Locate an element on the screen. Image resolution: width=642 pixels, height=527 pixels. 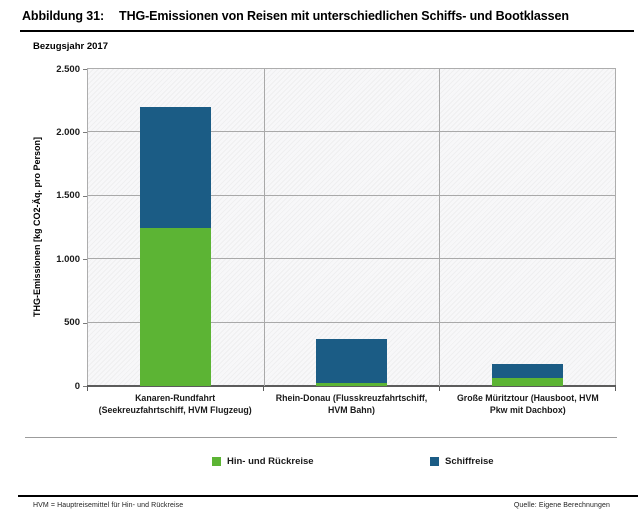
chart-subtitle: Bezugsjahr 2017 is located at coordinates (70, 46).